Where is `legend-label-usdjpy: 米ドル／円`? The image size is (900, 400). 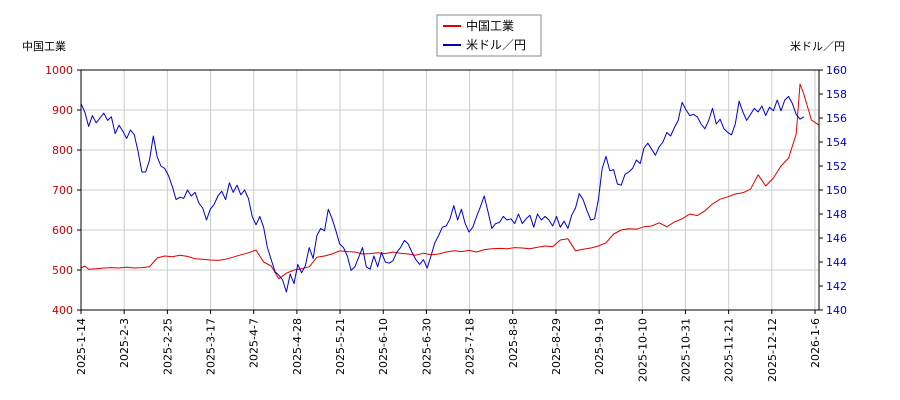
legend-label-usdjpy: 米ドル／円 is located at coordinates (496, 45).